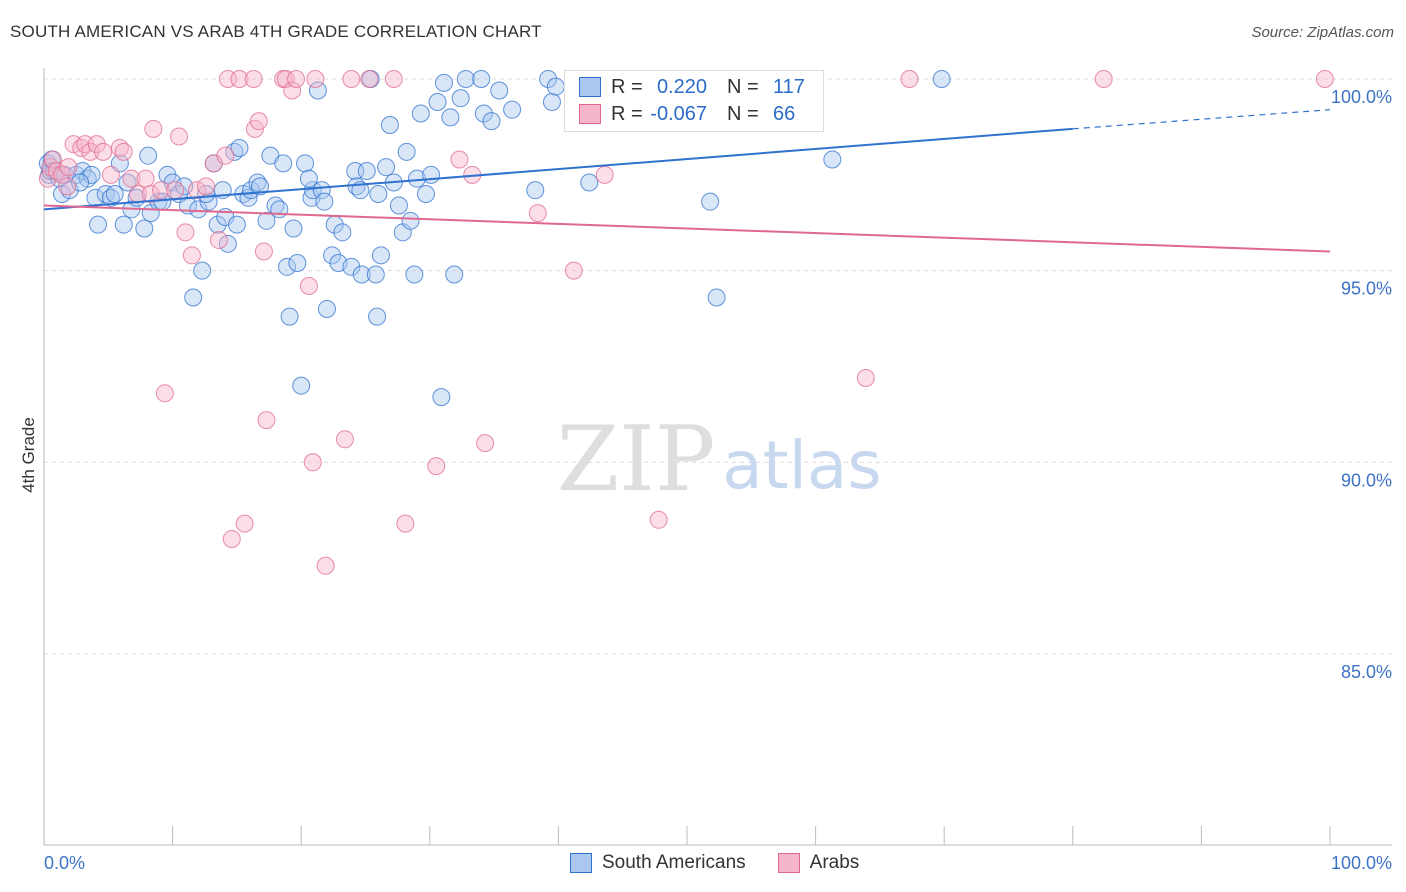 The image size is (1406, 892). What do you see at coordinates (1361, 863) in the screenshot?
I see `x-tick-label: 100.0%` at bounding box center [1361, 863].